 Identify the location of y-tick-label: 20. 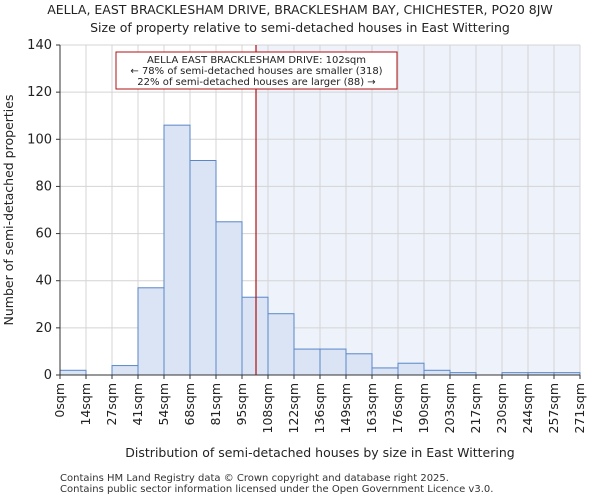
(43, 328).